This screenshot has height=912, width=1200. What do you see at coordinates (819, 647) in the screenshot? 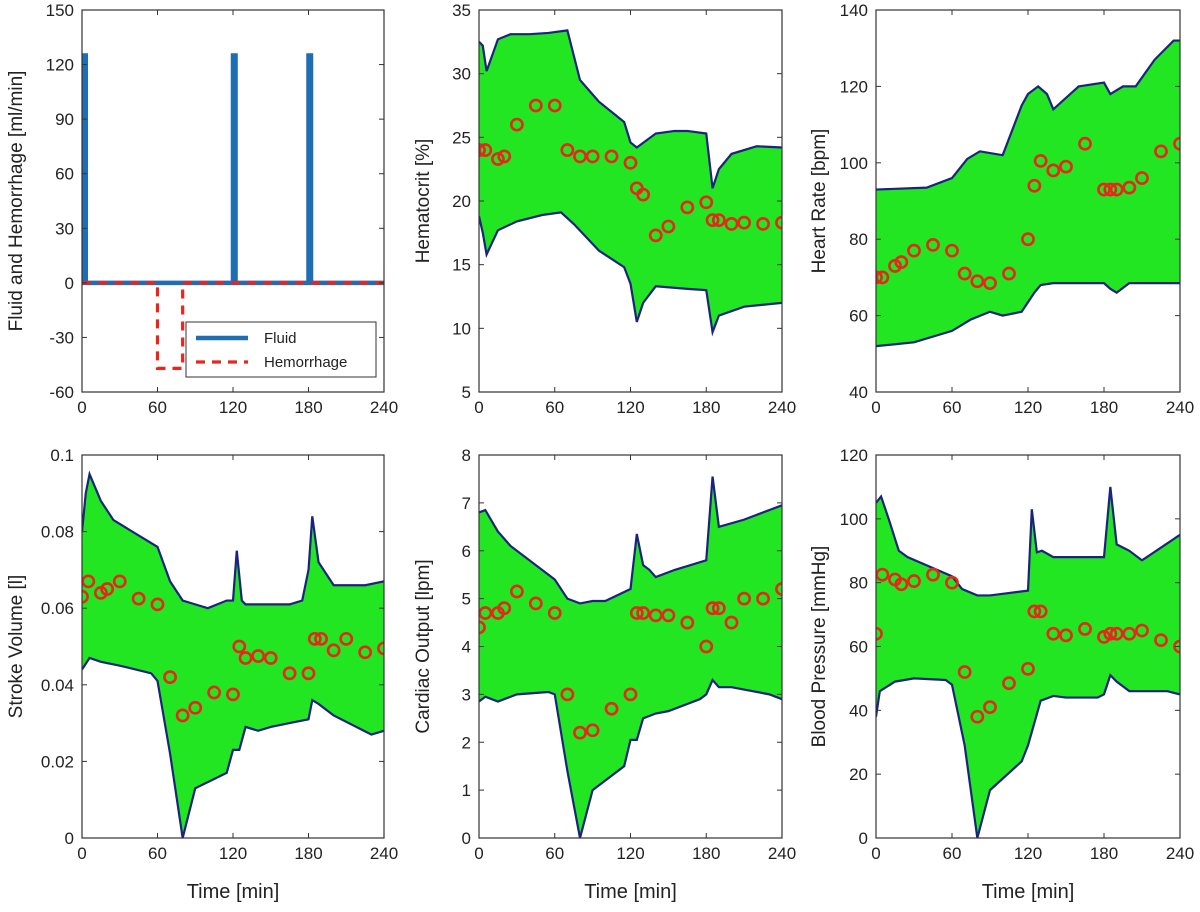
I see `y-axis-label: Blood Pressure [mmHg]` at bounding box center [819, 647].